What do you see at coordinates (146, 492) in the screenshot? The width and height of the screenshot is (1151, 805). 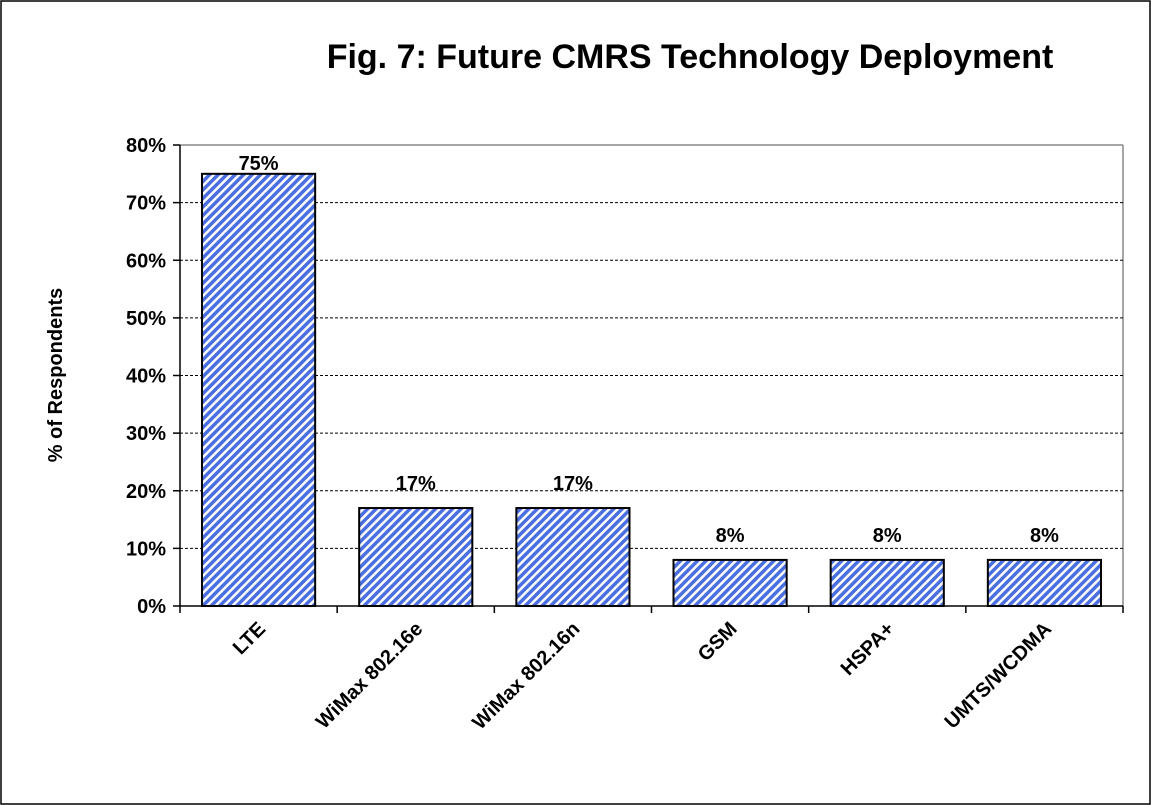 I see `y-tick-label: 20%` at bounding box center [146, 492].